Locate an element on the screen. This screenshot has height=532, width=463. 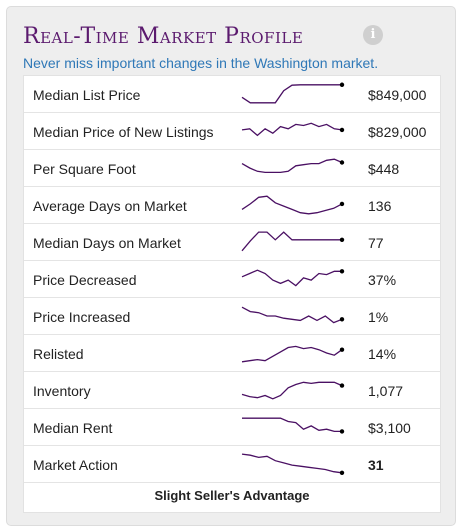
metric-row: Median Days on Market 77 is located at coordinates (232, 242).